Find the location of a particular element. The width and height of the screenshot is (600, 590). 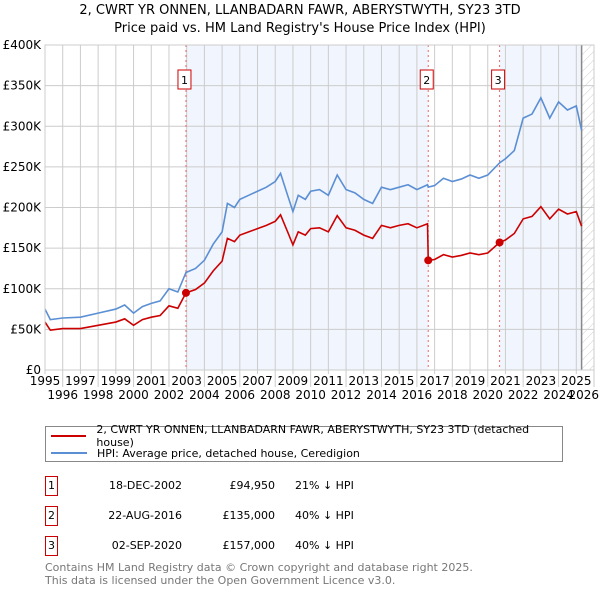

sale-price: £135,000 is located at coordinates (249, 515).